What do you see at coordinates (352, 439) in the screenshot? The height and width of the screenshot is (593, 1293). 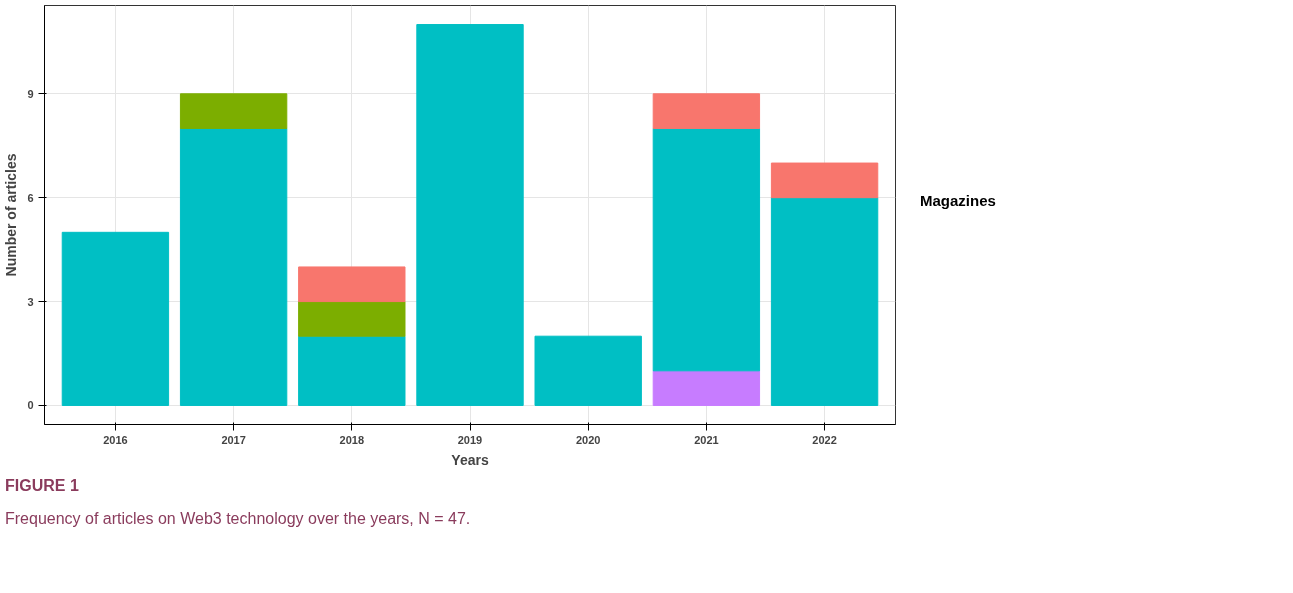 I see `x-tick-label: 2018` at bounding box center [352, 439].